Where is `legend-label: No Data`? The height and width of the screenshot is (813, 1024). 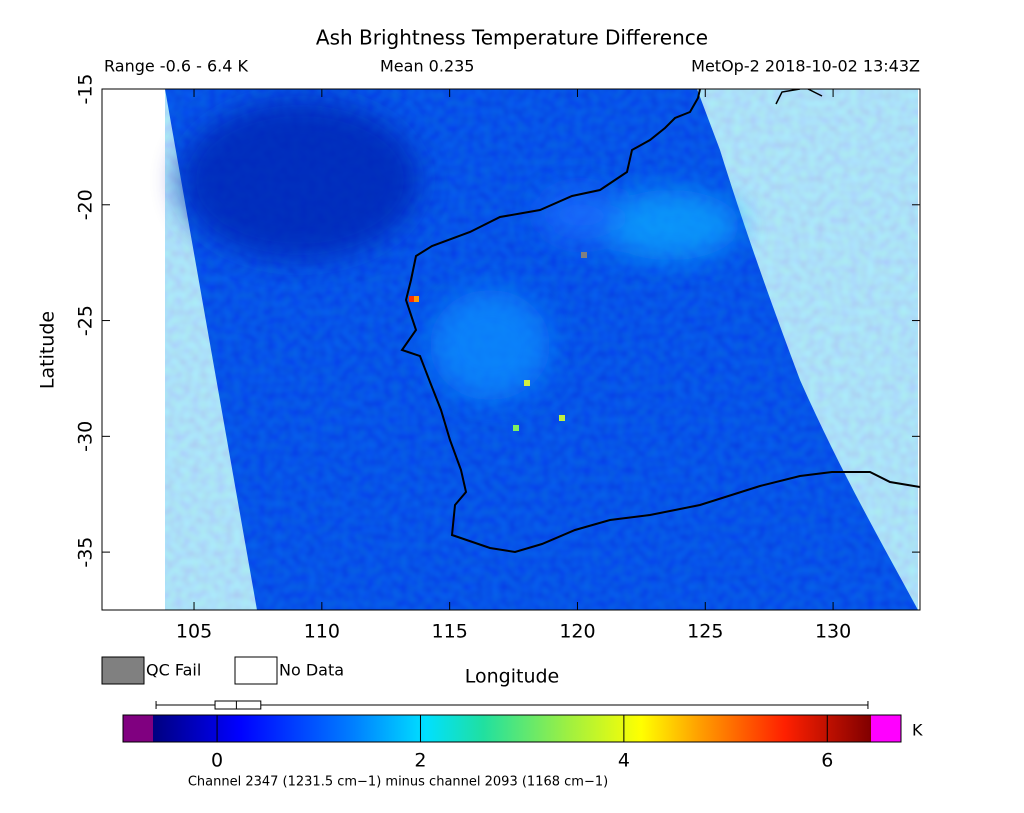 legend-label: No Data is located at coordinates (311, 670).